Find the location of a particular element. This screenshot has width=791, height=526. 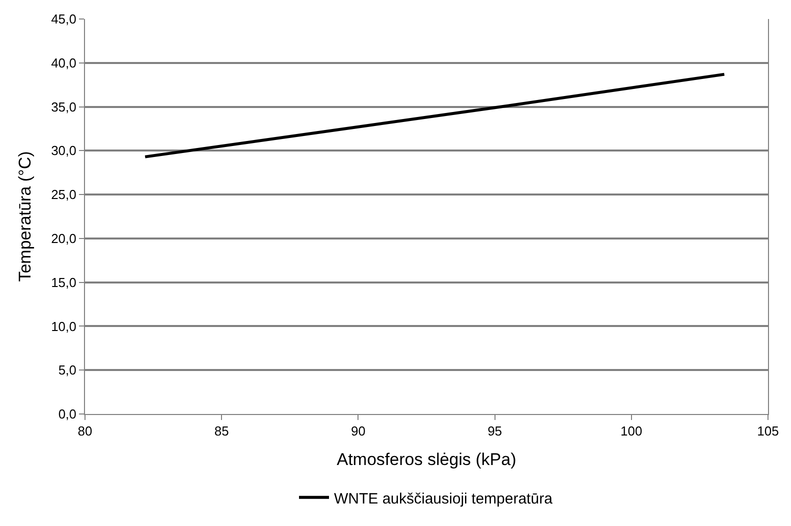

y-tick-label: 30,0 is located at coordinates (63, 150).